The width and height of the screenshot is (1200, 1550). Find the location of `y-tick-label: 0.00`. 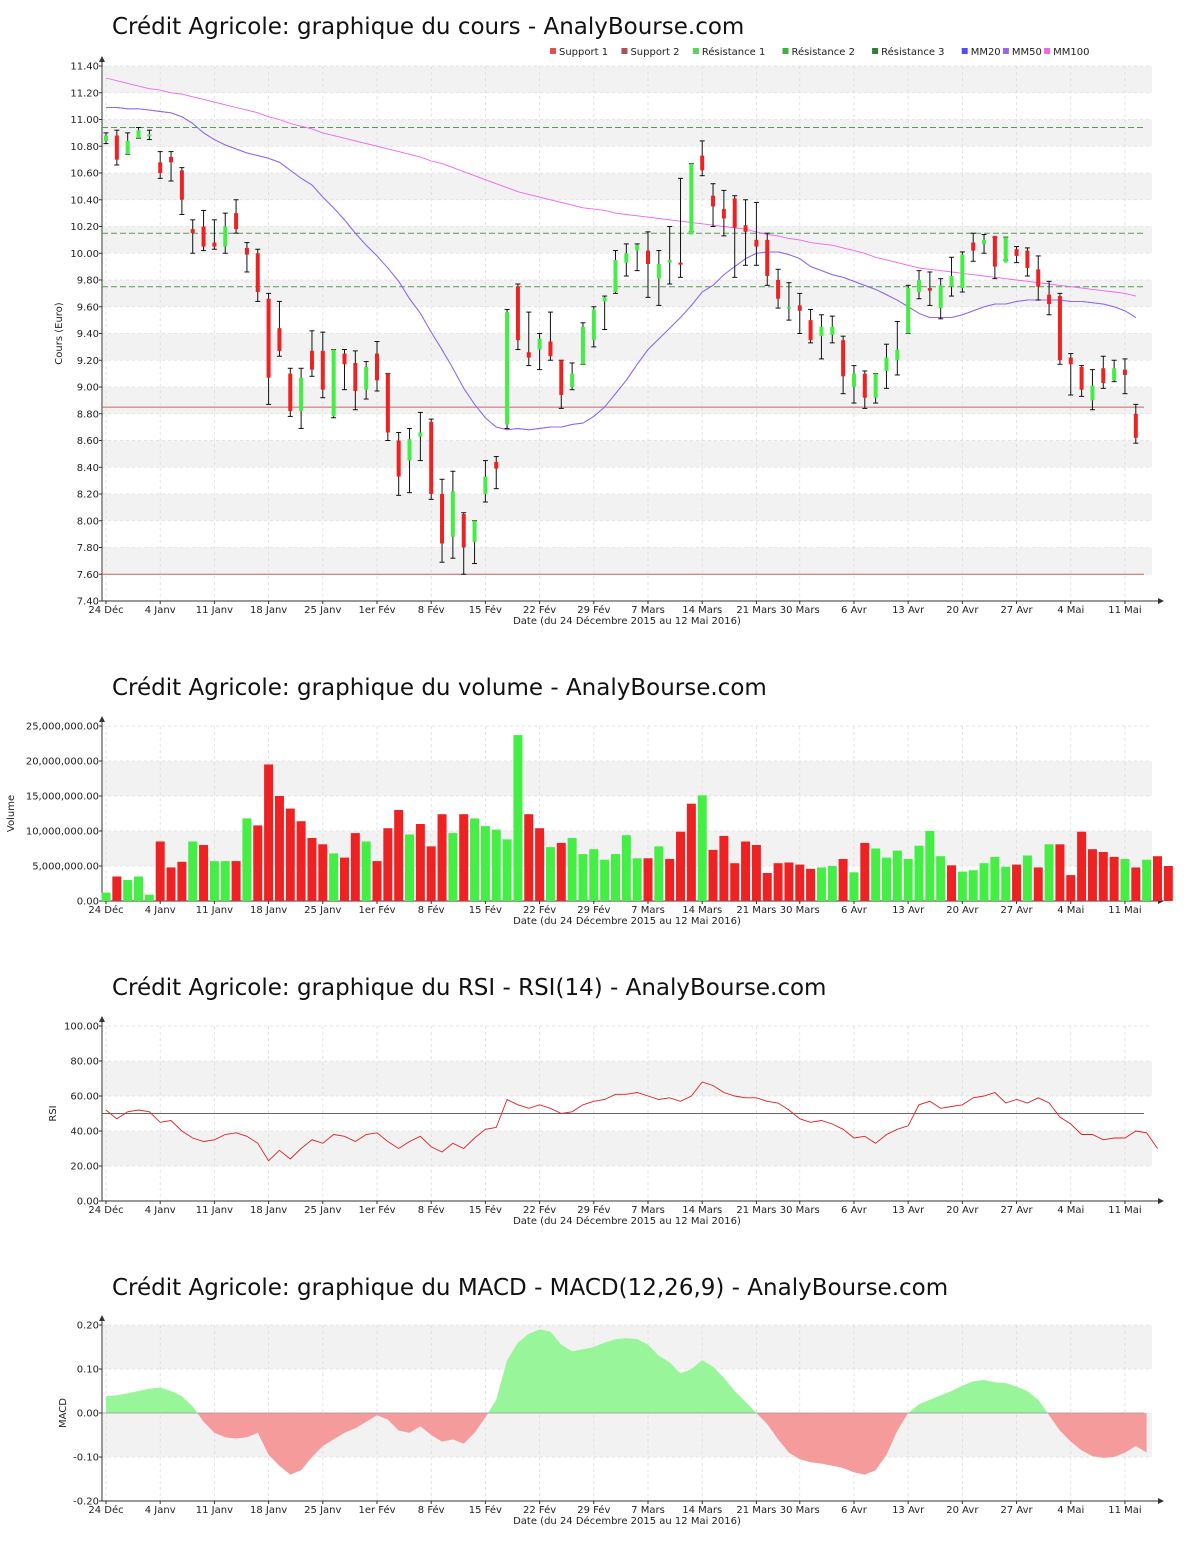

y-tick-label: 0.00 is located at coordinates (88, 1202).